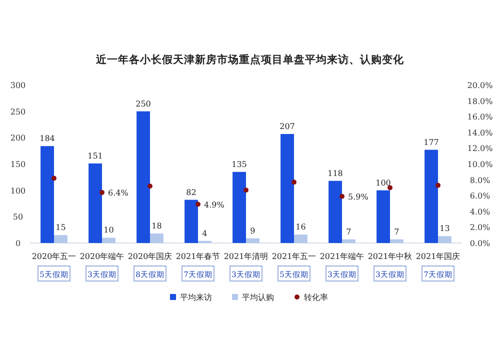 The width and height of the screenshot is (500, 362). What do you see at coordinates (431, 142) in the screenshot?
I see `data-label: 177` at bounding box center [431, 142].